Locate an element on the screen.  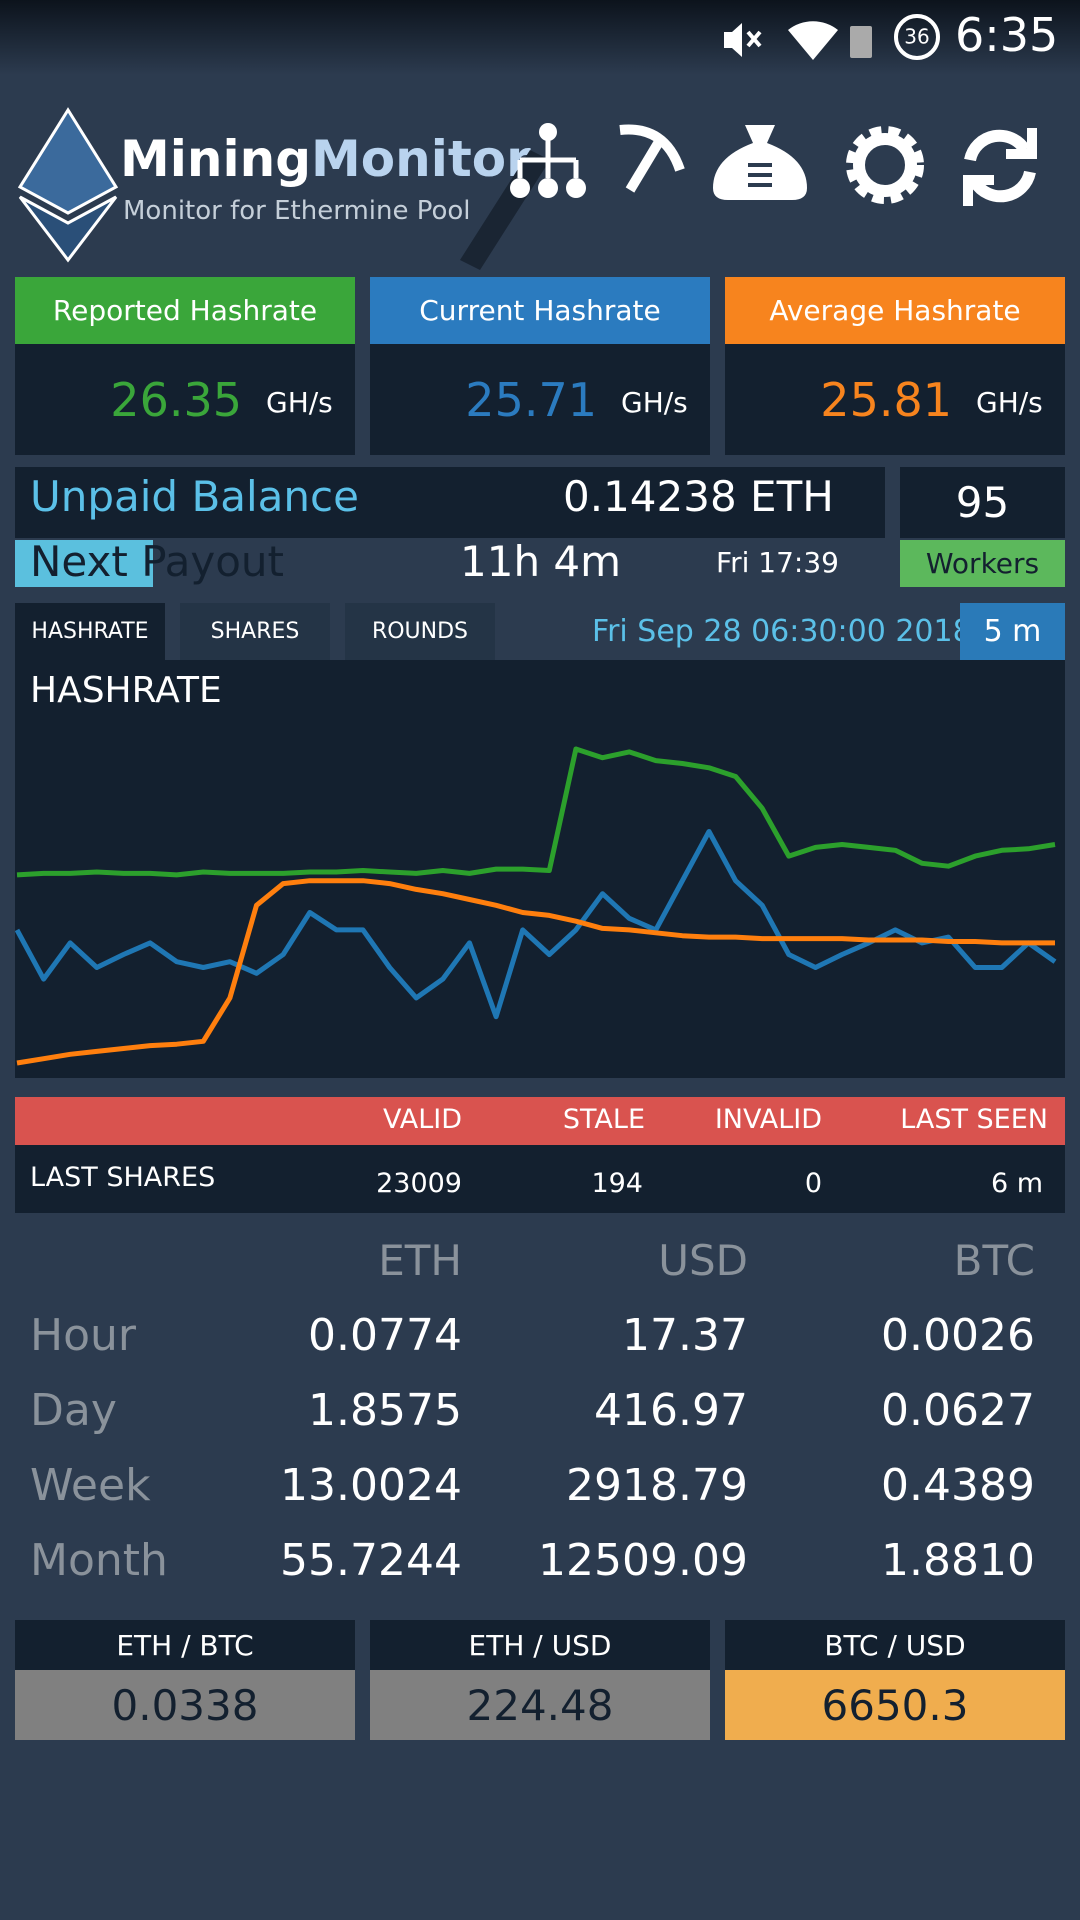
workers-count: 95 is located at coordinates (982, 502).